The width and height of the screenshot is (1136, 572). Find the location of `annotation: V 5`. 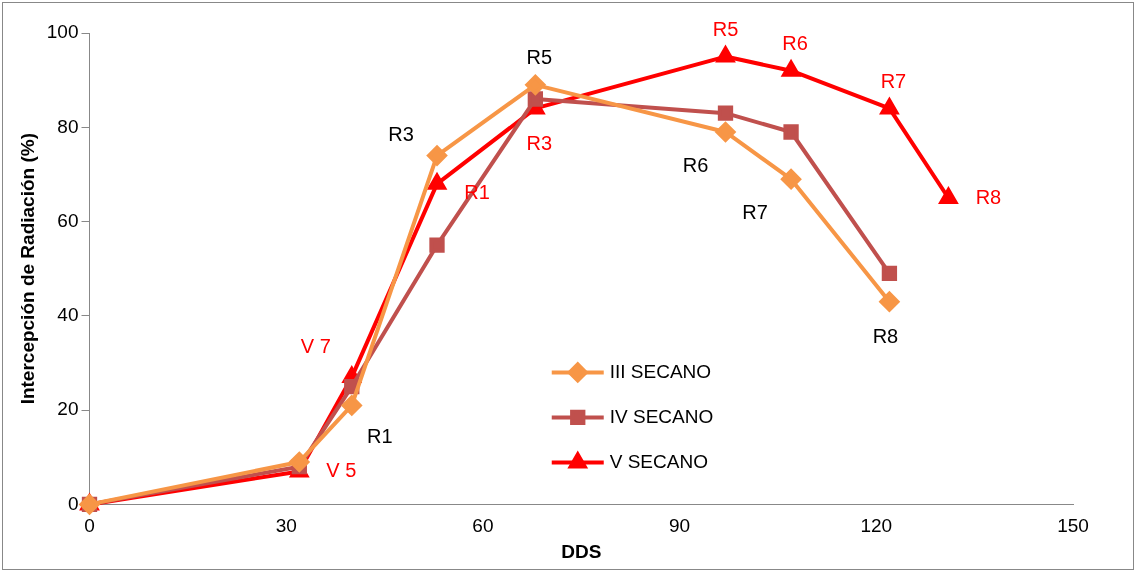

annotation: V 5 is located at coordinates (341, 469).